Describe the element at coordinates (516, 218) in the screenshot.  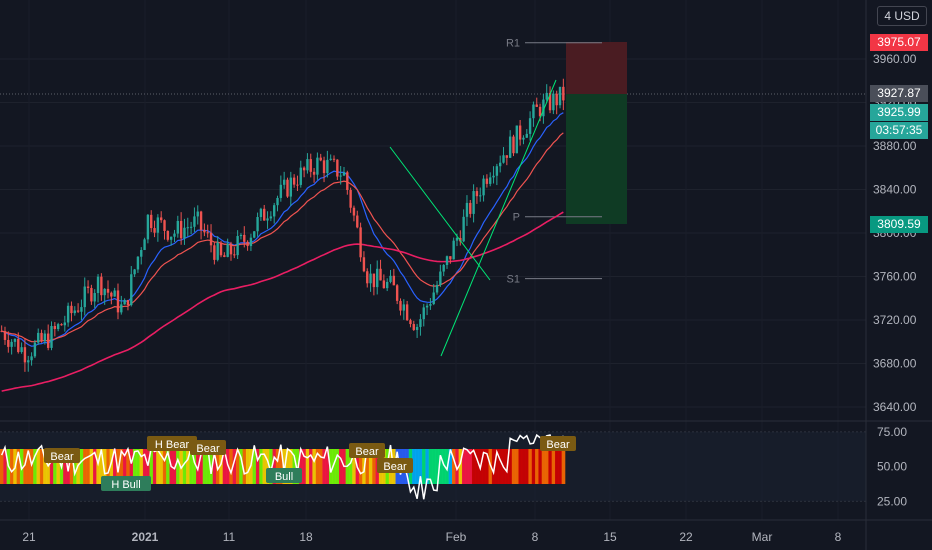
I see `pivot-label: P` at that location.